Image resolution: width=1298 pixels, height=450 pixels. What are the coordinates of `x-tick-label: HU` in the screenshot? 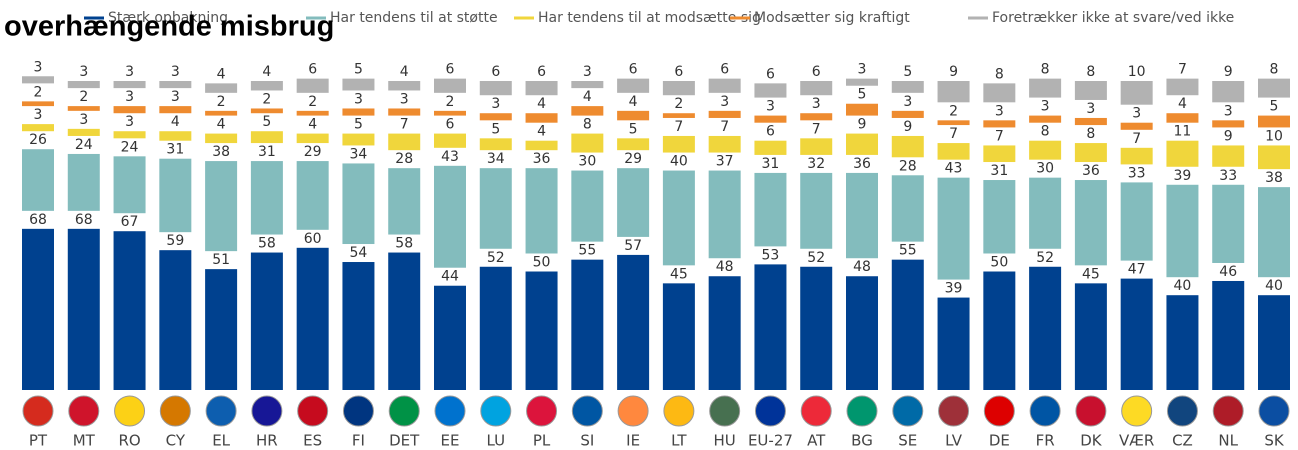 It's located at (725, 441).